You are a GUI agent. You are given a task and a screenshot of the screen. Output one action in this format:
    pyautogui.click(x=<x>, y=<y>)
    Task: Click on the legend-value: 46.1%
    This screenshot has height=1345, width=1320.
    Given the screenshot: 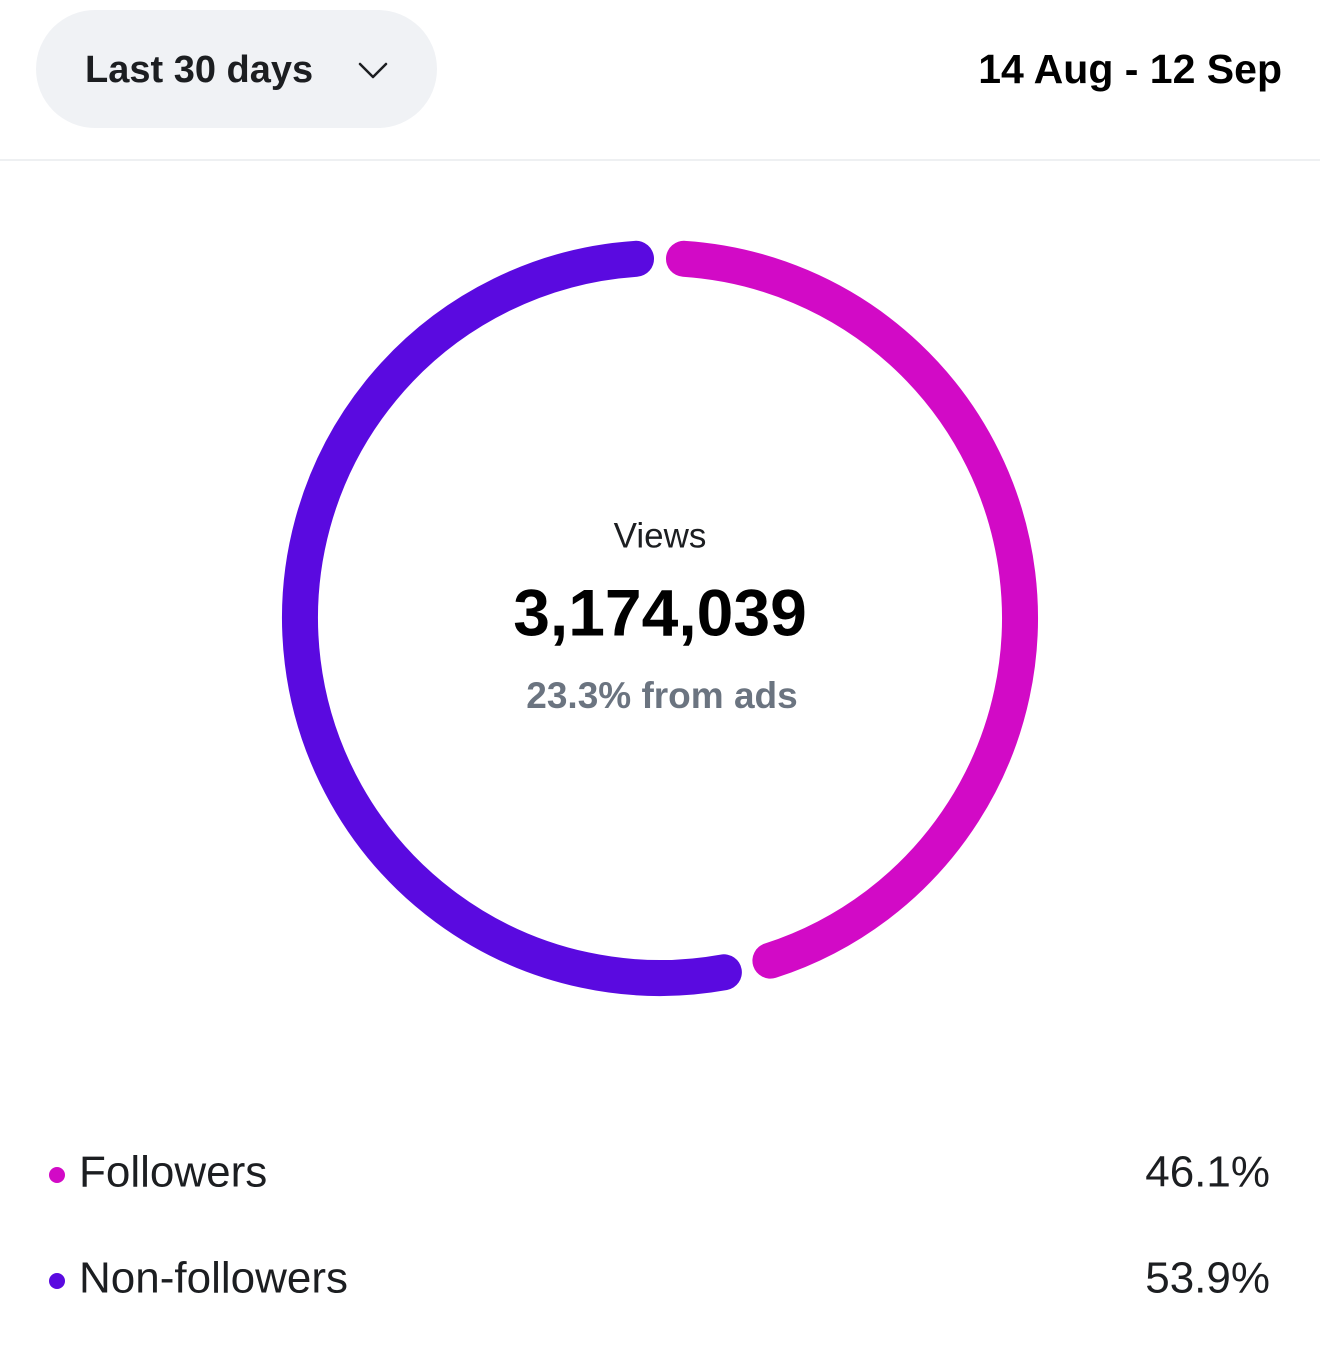 What is the action you would take?
    pyautogui.click(x=1207, y=1172)
    